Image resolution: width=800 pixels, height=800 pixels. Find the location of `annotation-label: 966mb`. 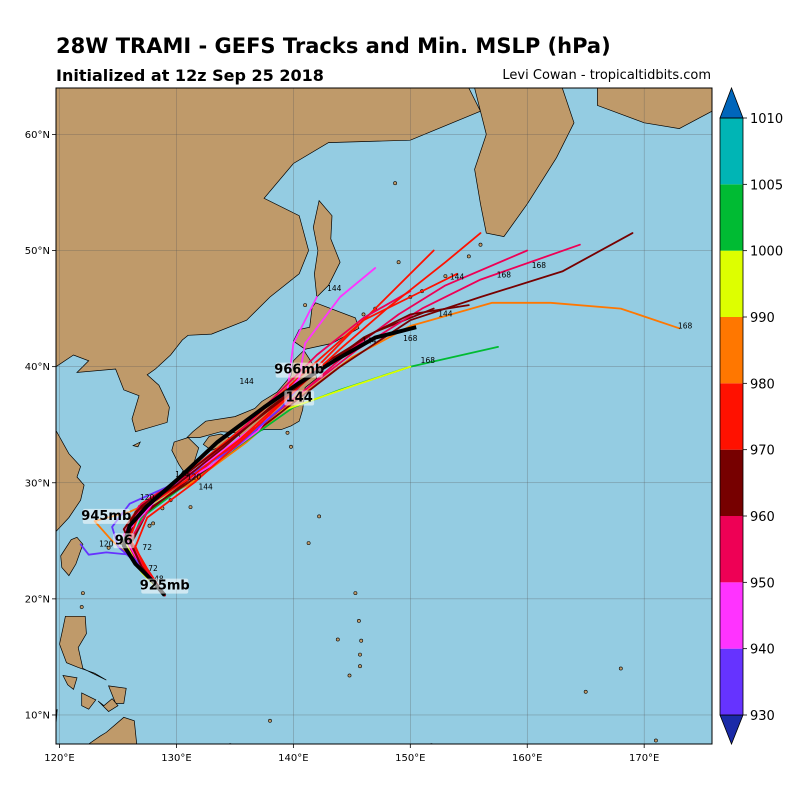

annotation-label: 966mb is located at coordinates (299, 370).